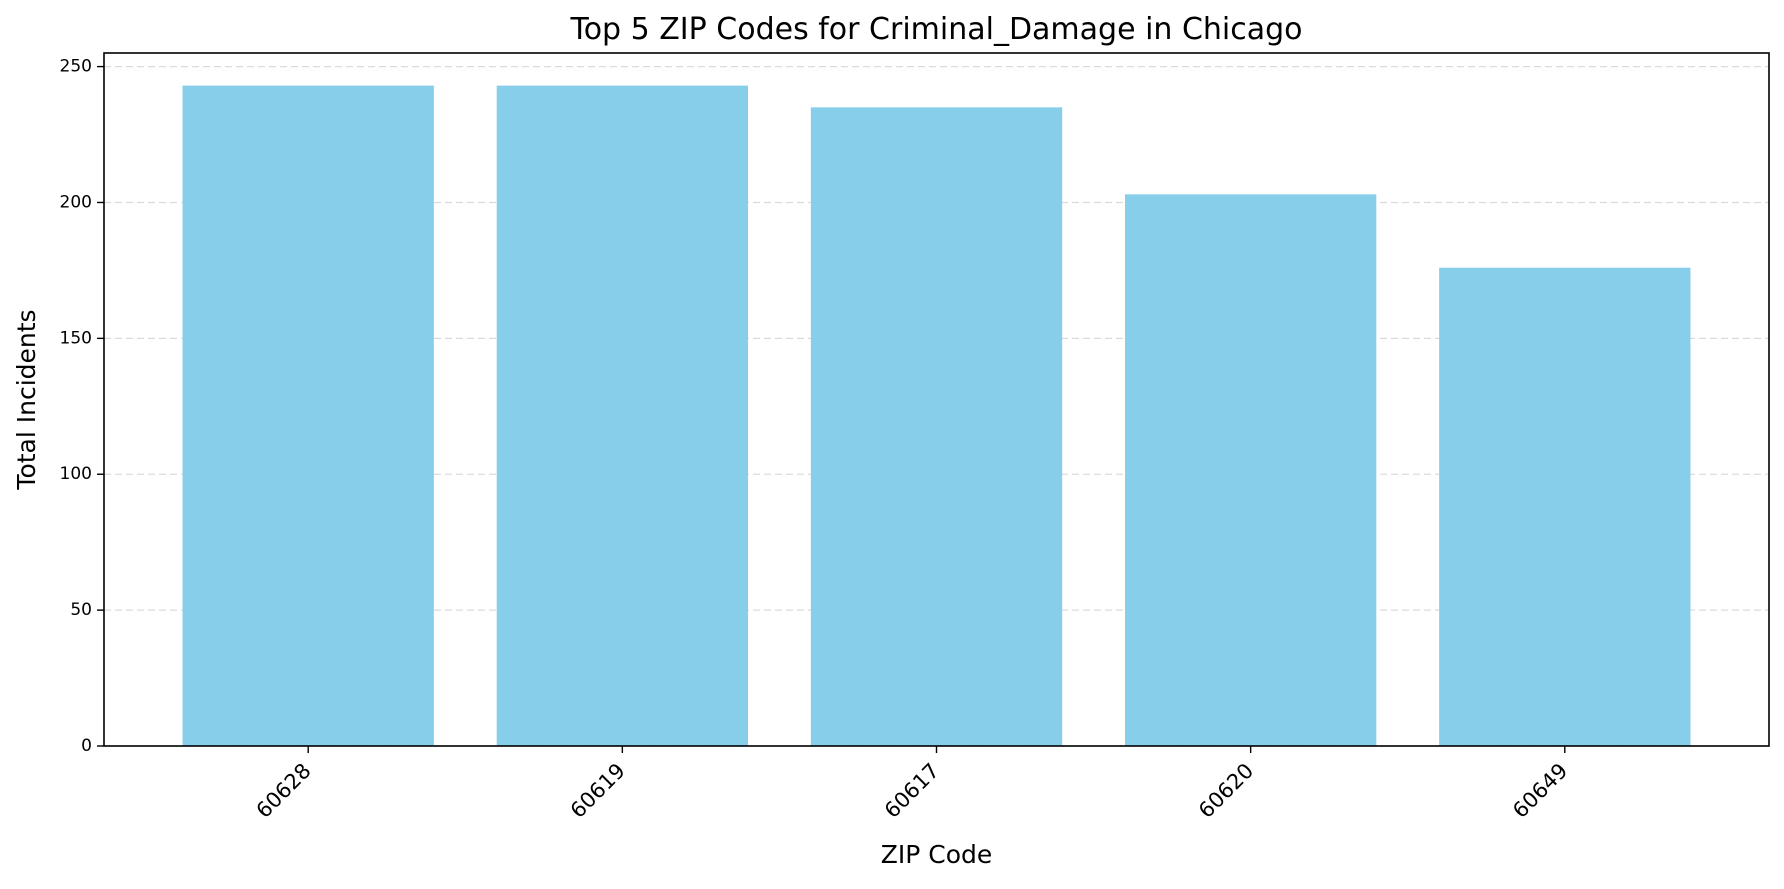 The height and width of the screenshot is (889, 1784). I want to click on x-axis-label: ZIP Code, so click(937, 854).